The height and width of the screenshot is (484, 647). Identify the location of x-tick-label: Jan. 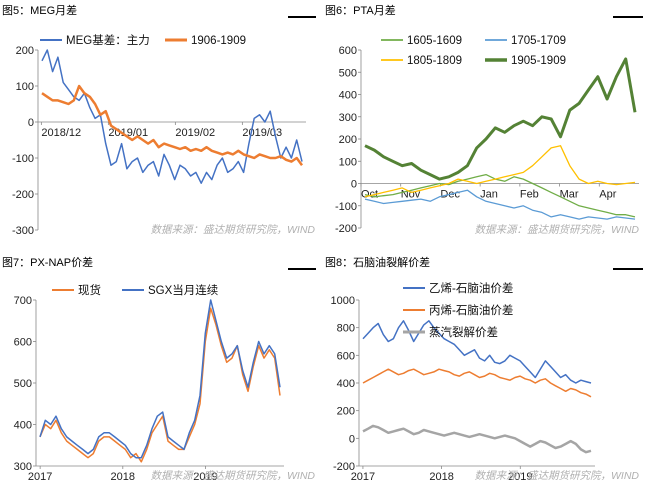
(489, 195).